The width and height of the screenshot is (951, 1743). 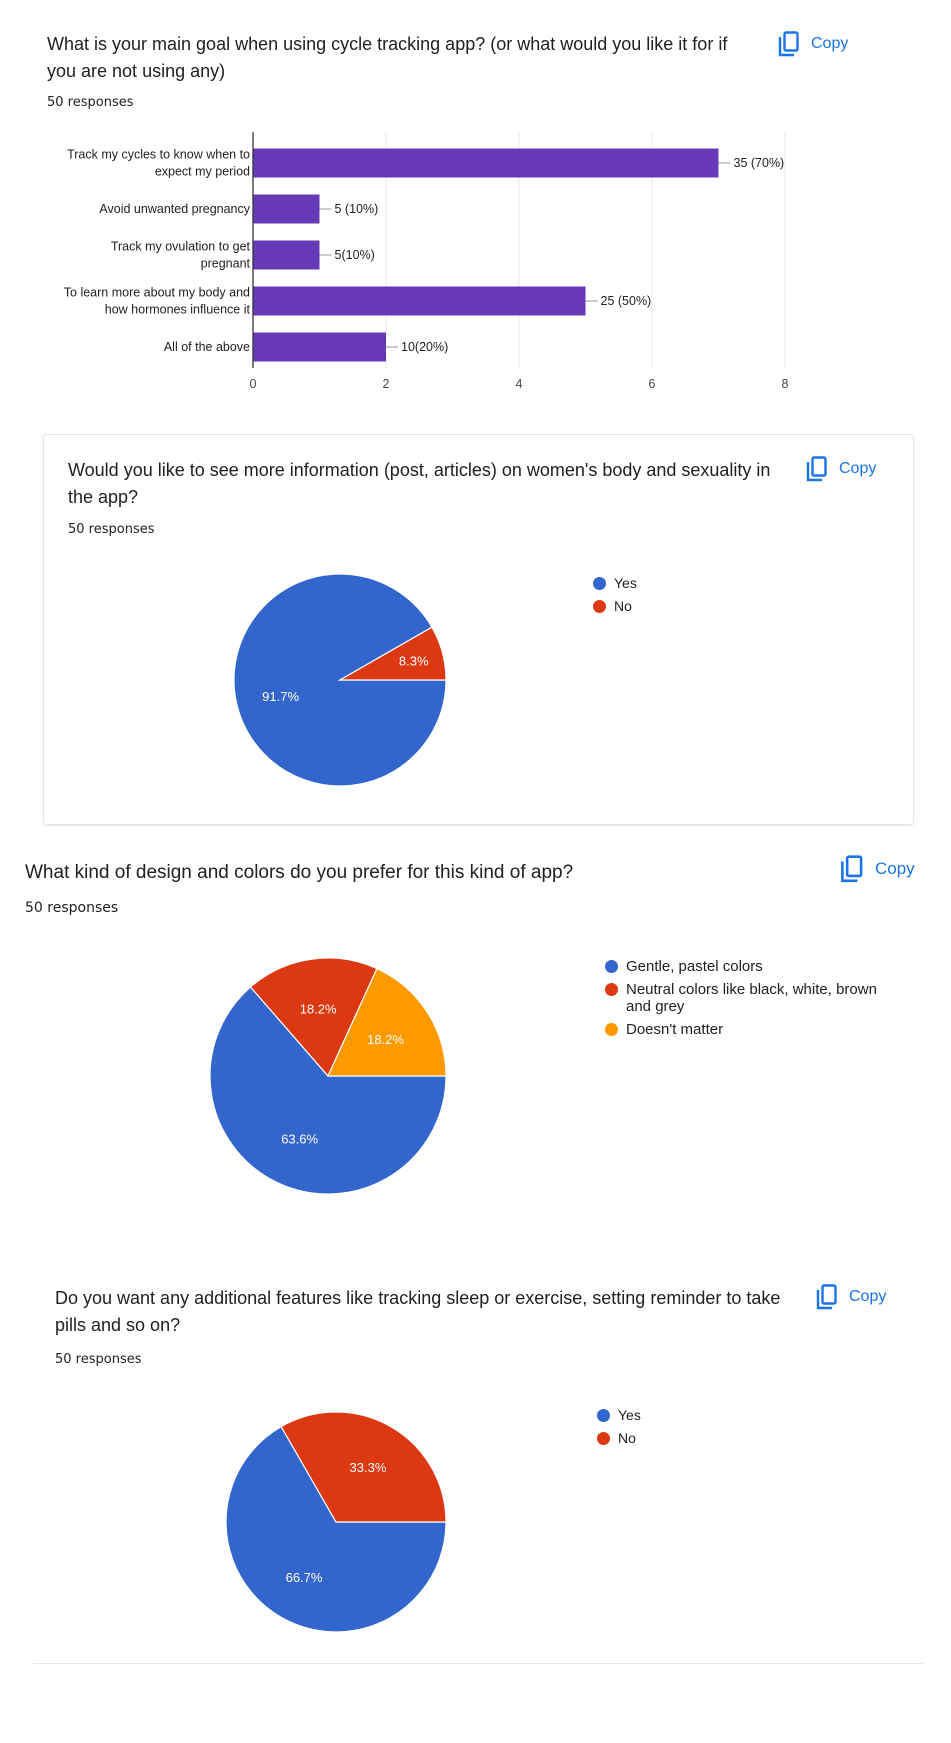 I want to click on data-label: 10(20%), so click(x=424, y=347).